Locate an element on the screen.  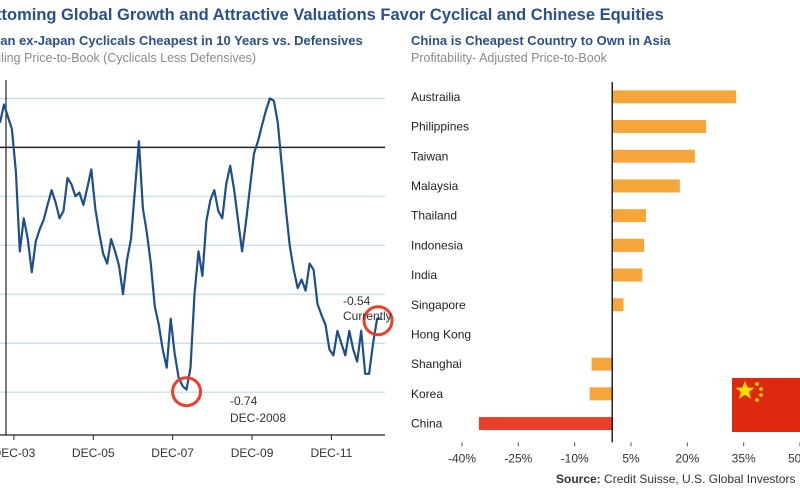
x-tick-label: 5% is located at coordinates (631, 458).